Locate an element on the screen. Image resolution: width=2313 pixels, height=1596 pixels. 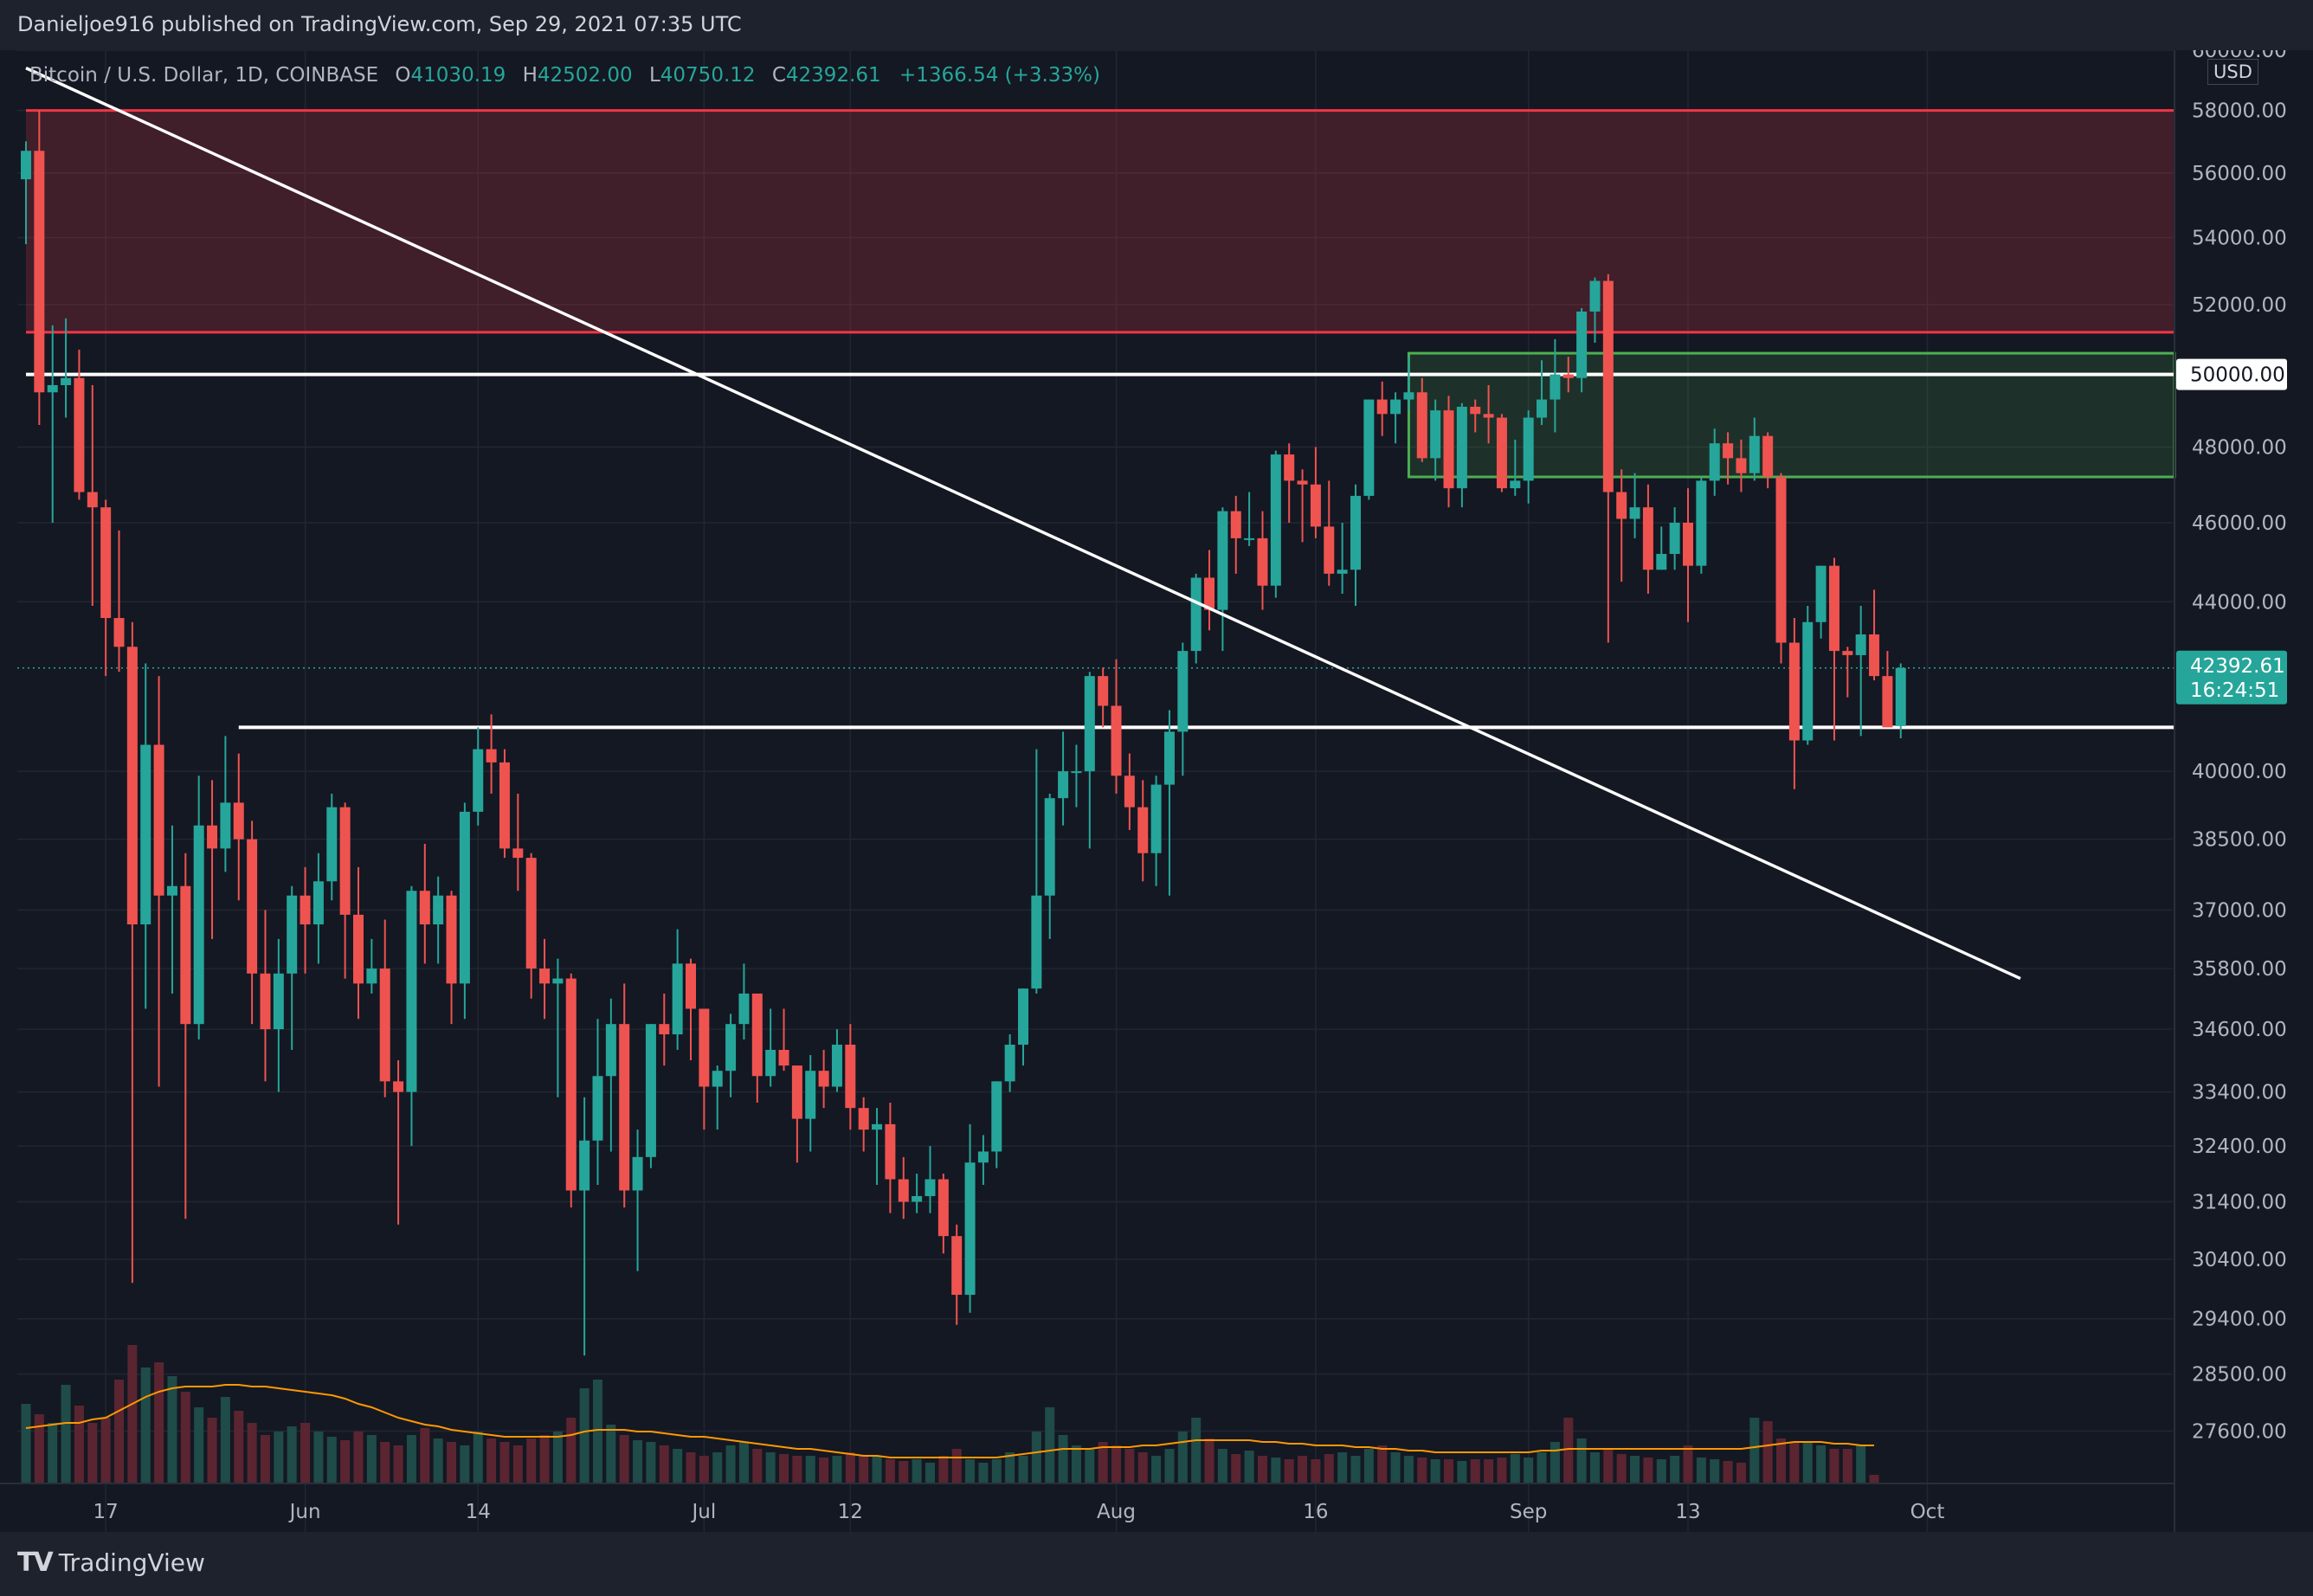
y-tick-label: 34600.00 is located at coordinates (2239, 1030).